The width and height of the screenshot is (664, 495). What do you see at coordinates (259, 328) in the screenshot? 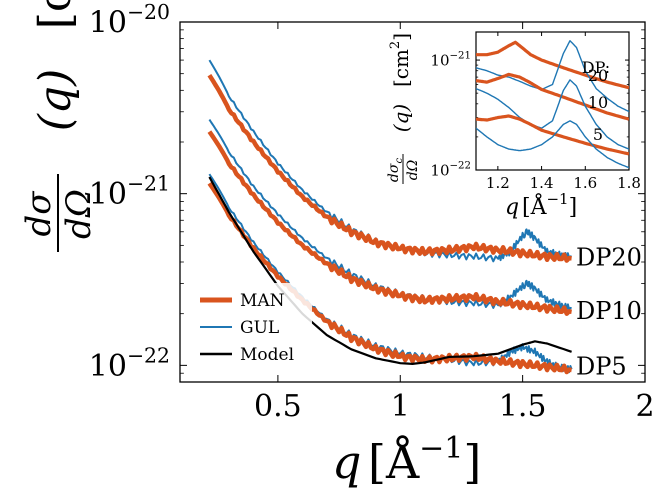
I see `legend-gul-label: GUL` at bounding box center [259, 328].